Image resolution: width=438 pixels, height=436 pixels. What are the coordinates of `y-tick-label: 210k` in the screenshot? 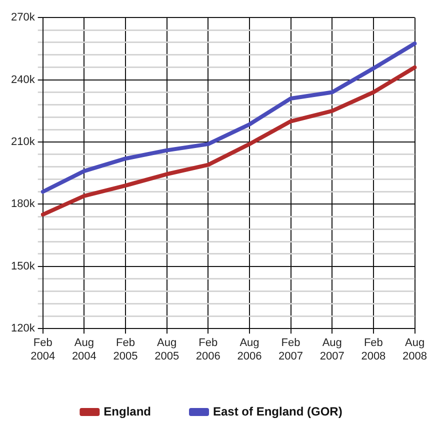 It's located at (23, 142).